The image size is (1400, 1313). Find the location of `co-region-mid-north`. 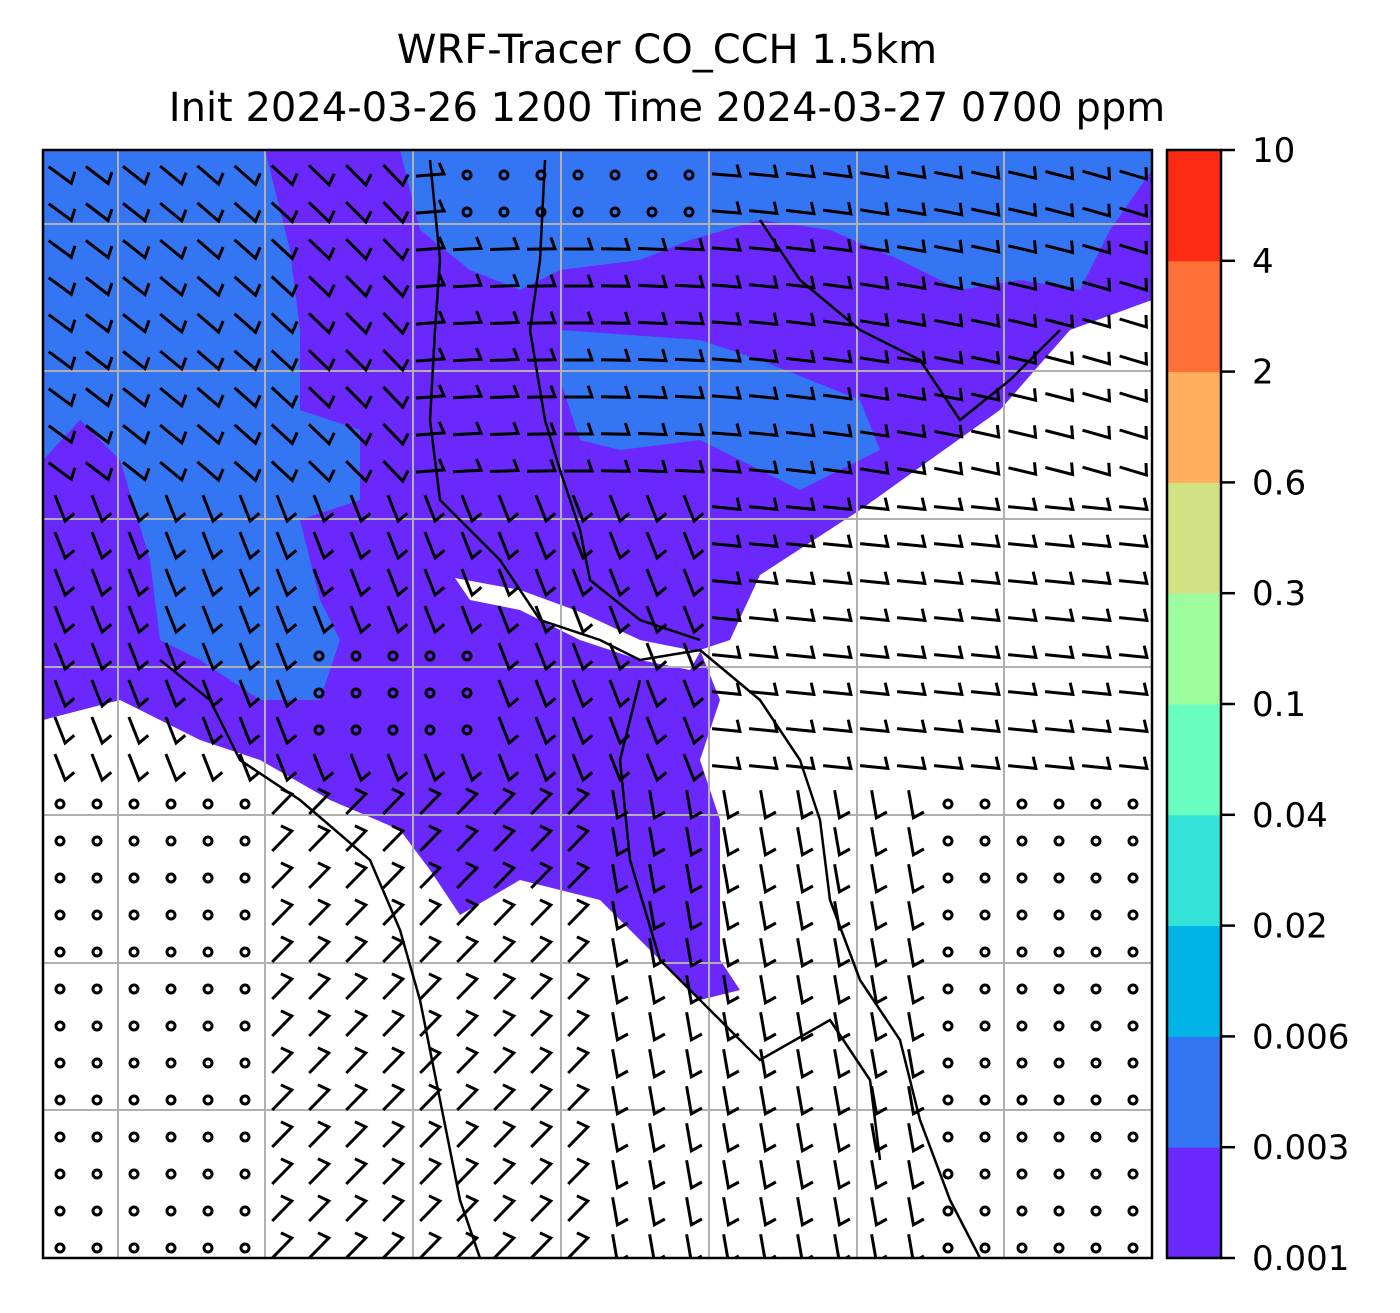

co-region-mid-north is located at coordinates (776, 220).